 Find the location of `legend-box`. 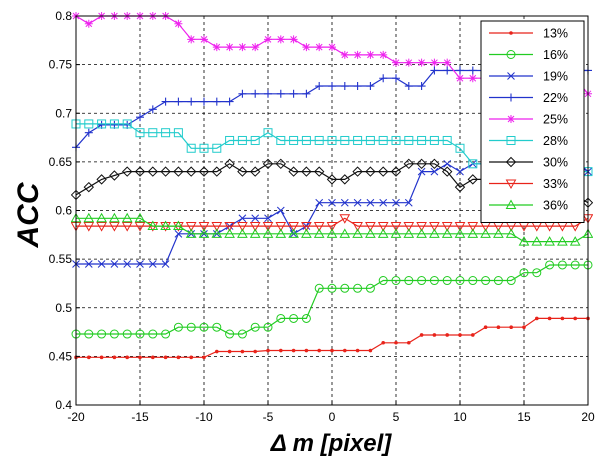

legend-box is located at coordinates (532, 121).